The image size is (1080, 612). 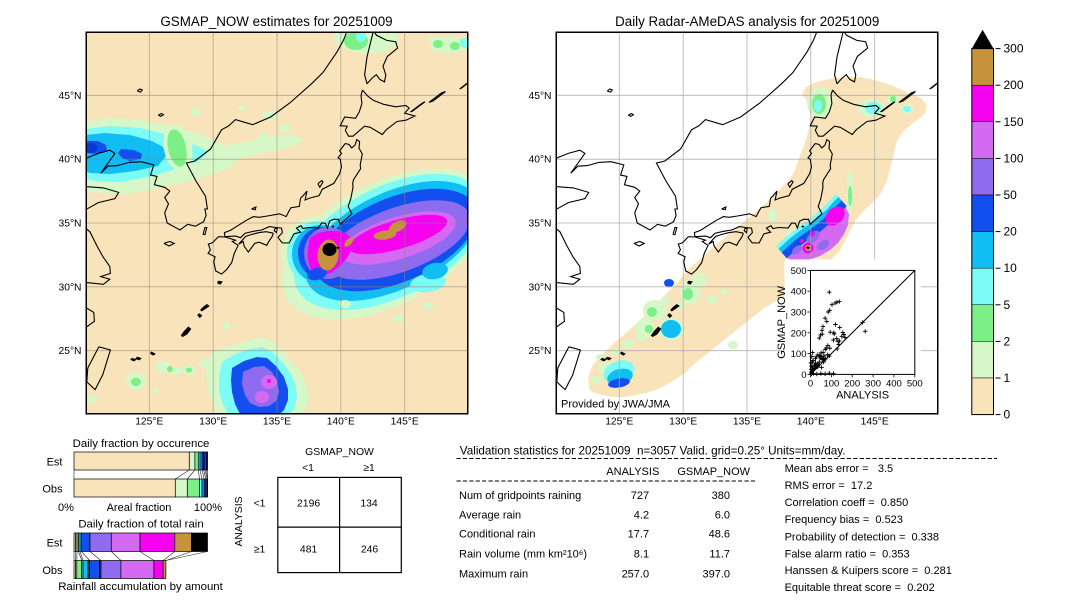 What do you see at coordinates (747, 21) in the screenshot?
I see `svg-text:Daily Radar-AMeDAS analysis fo: Daily Radar-AMeDAS analysis for 20251009` at bounding box center [747, 21].